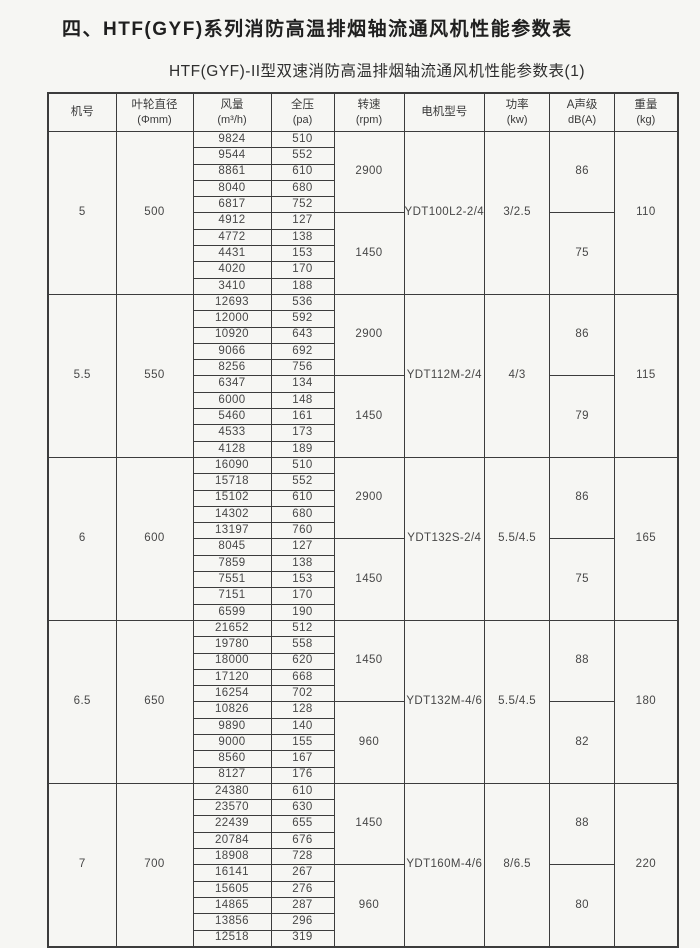 Image resolution: width=700 pixels, height=948 pixels. Describe the element at coordinates (232, 400) in the screenshot. I see `airflow-cell: 6000` at that location.